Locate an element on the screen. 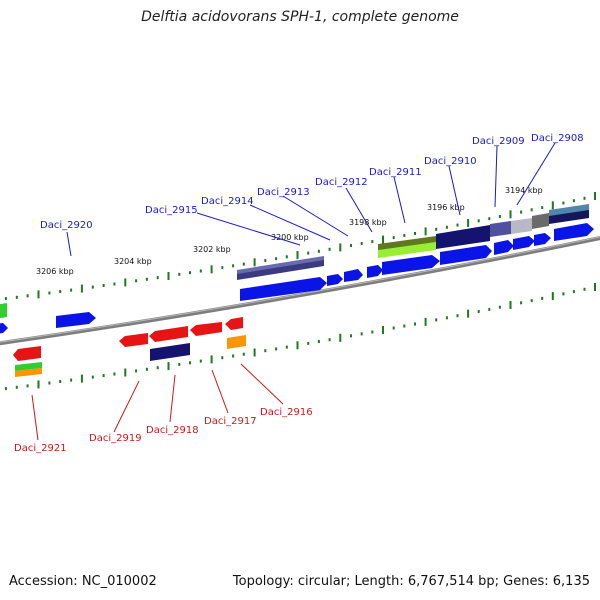 This screenshot has width=600, height=600. gene-label: Daci_2921 is located at coordinates (40, 448).